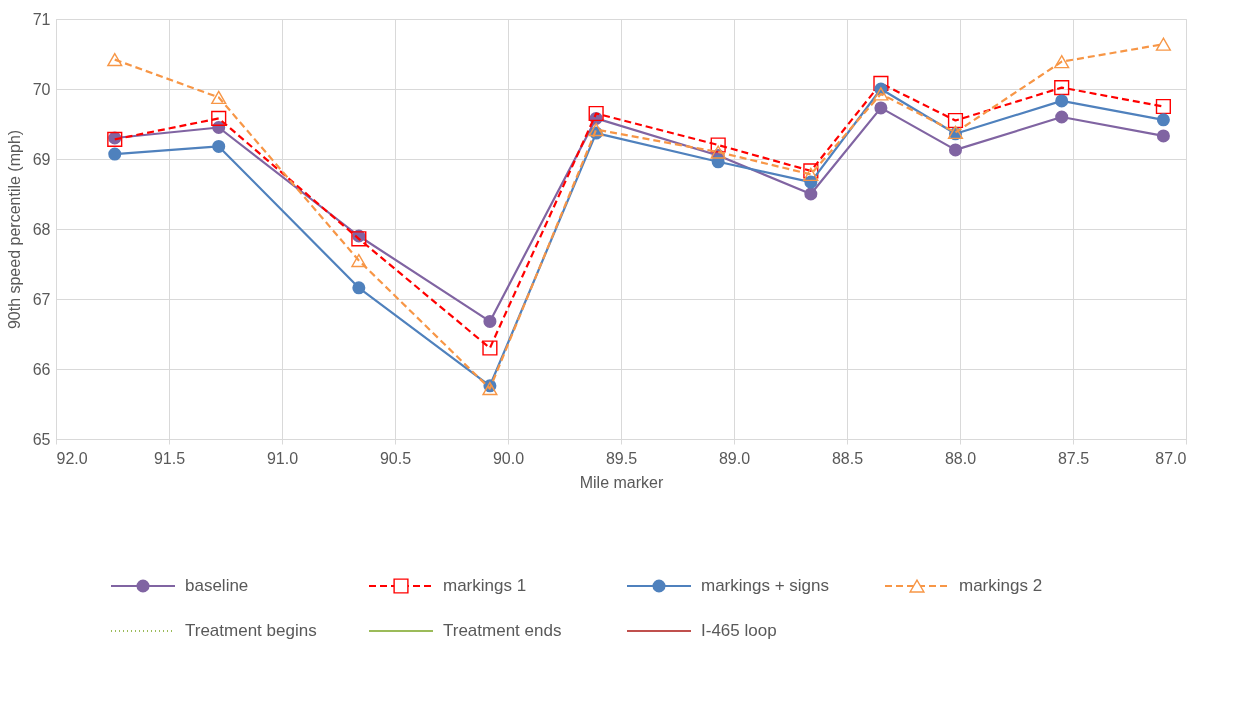  Describe the element at coordinates (621, 482) in the screenshot. I see `x-axis-title: Mile marker` at that location.